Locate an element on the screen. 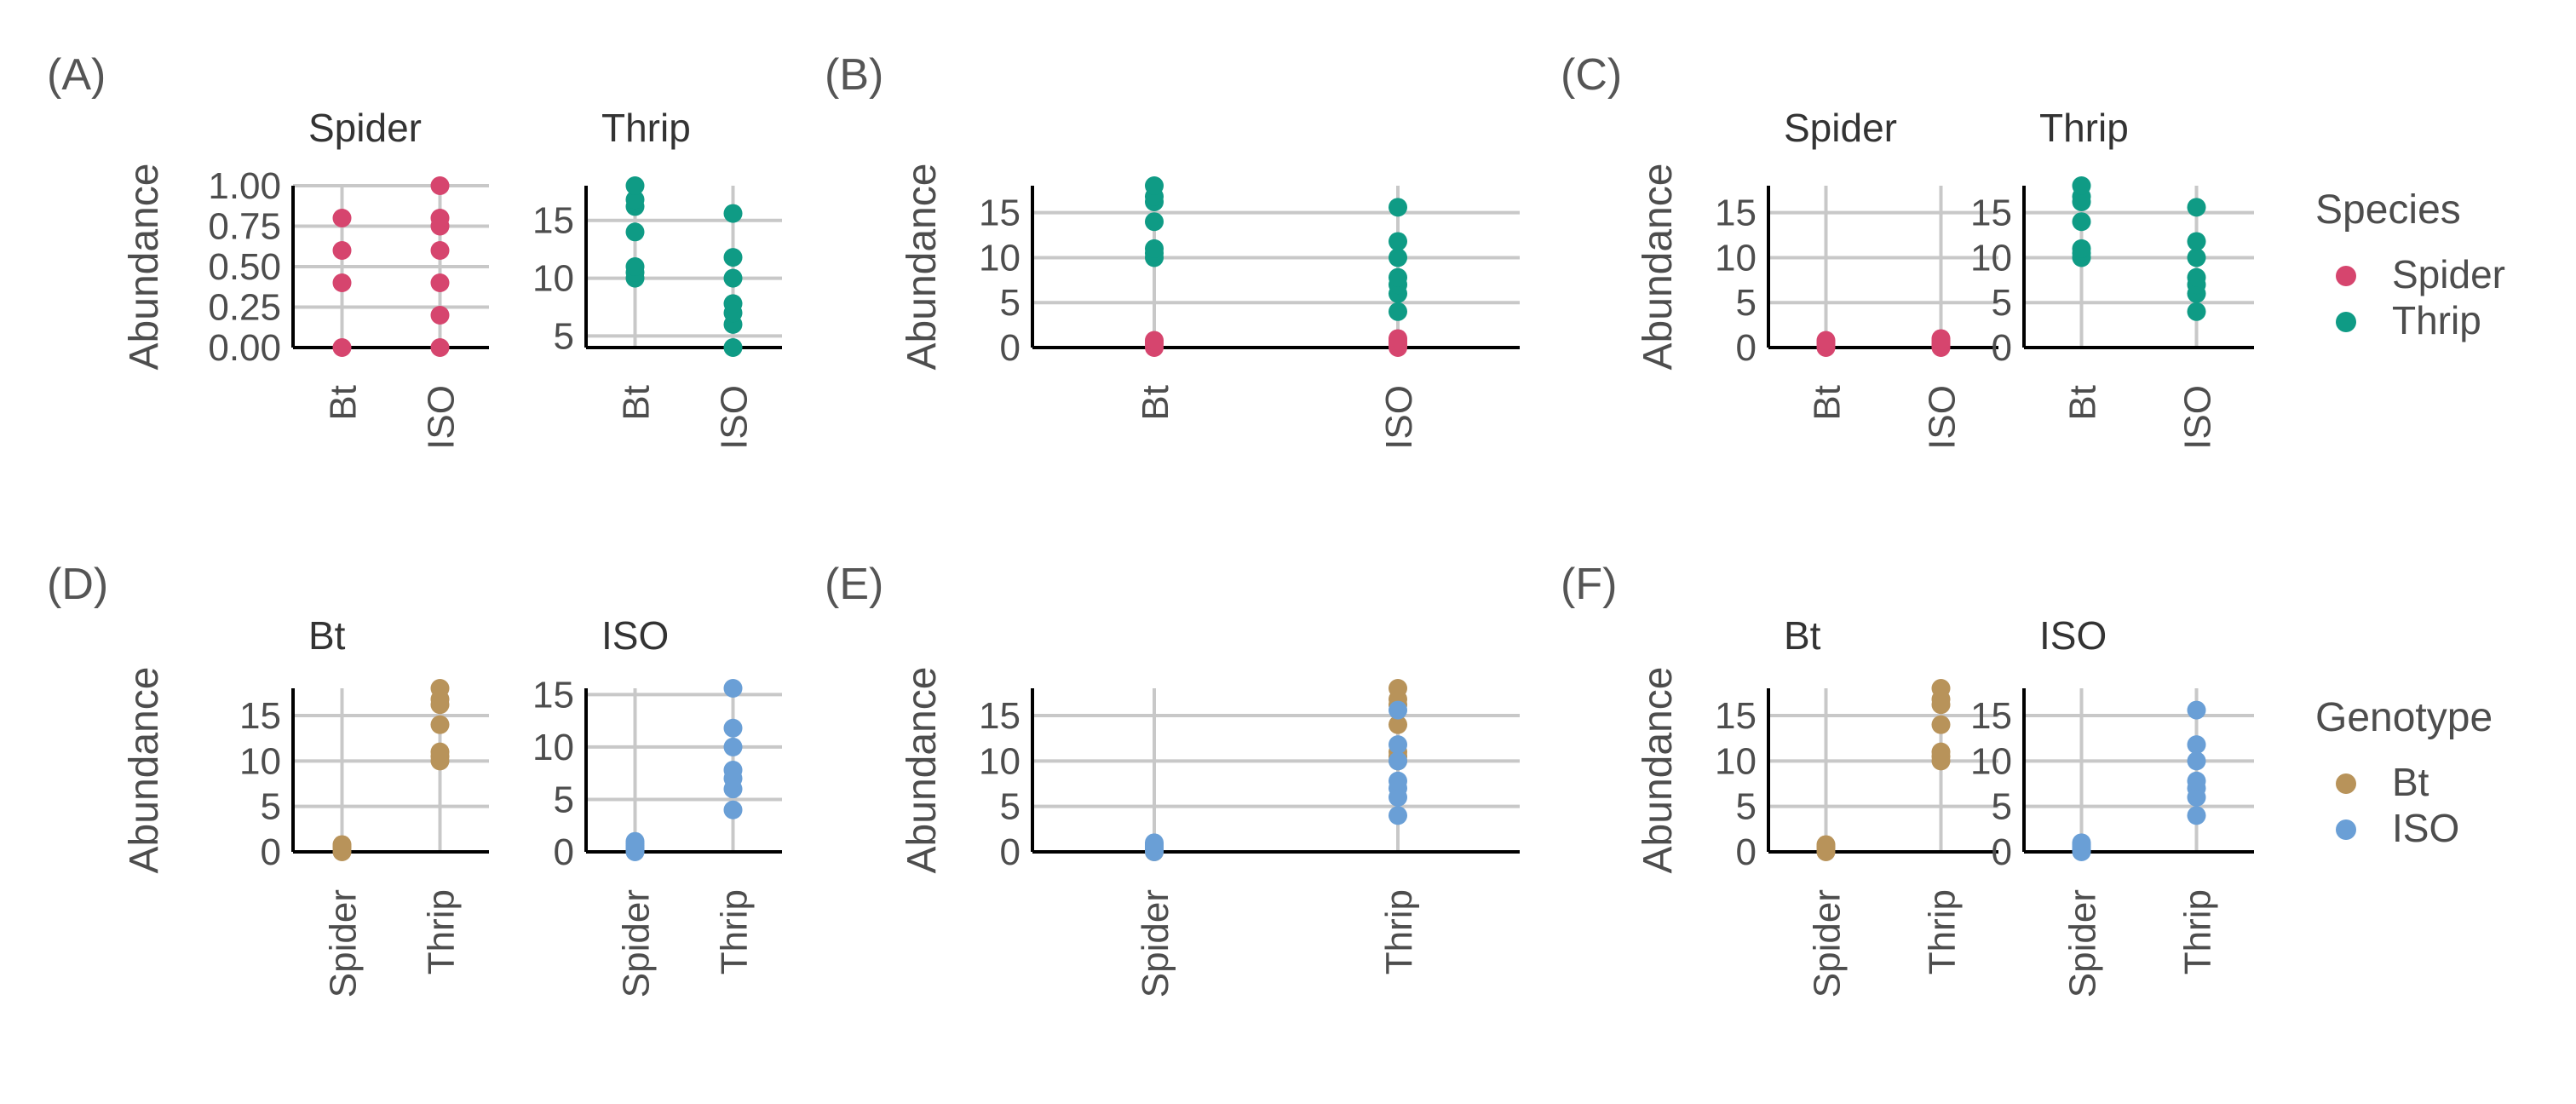 Image resolution: width=2576 pixels, height=1104 pixels. facet: Spider 0.000.250.500.751.00 Bt ISO is located at coordinates (348, 278).